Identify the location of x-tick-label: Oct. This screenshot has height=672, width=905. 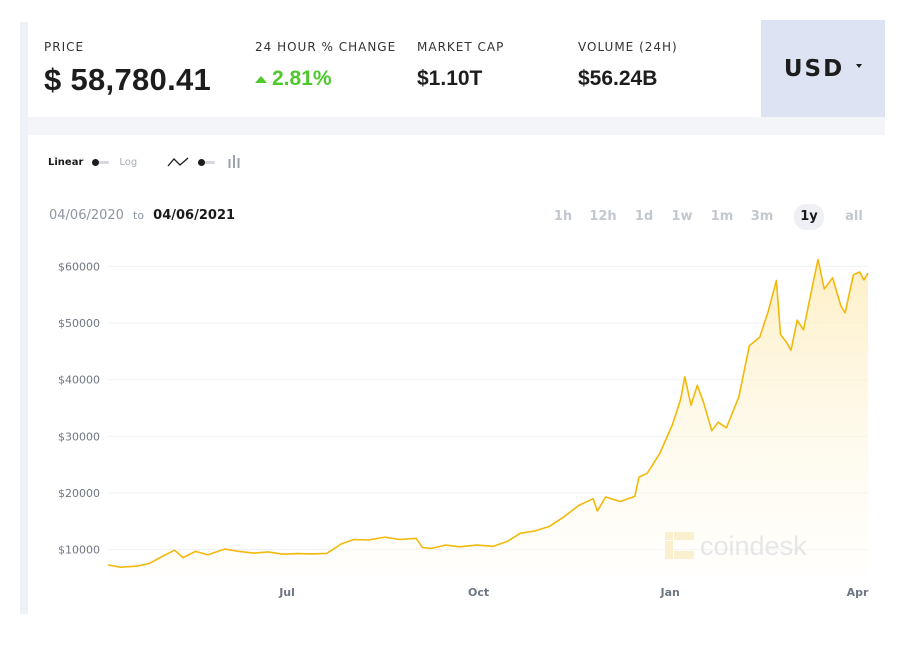
(478, 592).